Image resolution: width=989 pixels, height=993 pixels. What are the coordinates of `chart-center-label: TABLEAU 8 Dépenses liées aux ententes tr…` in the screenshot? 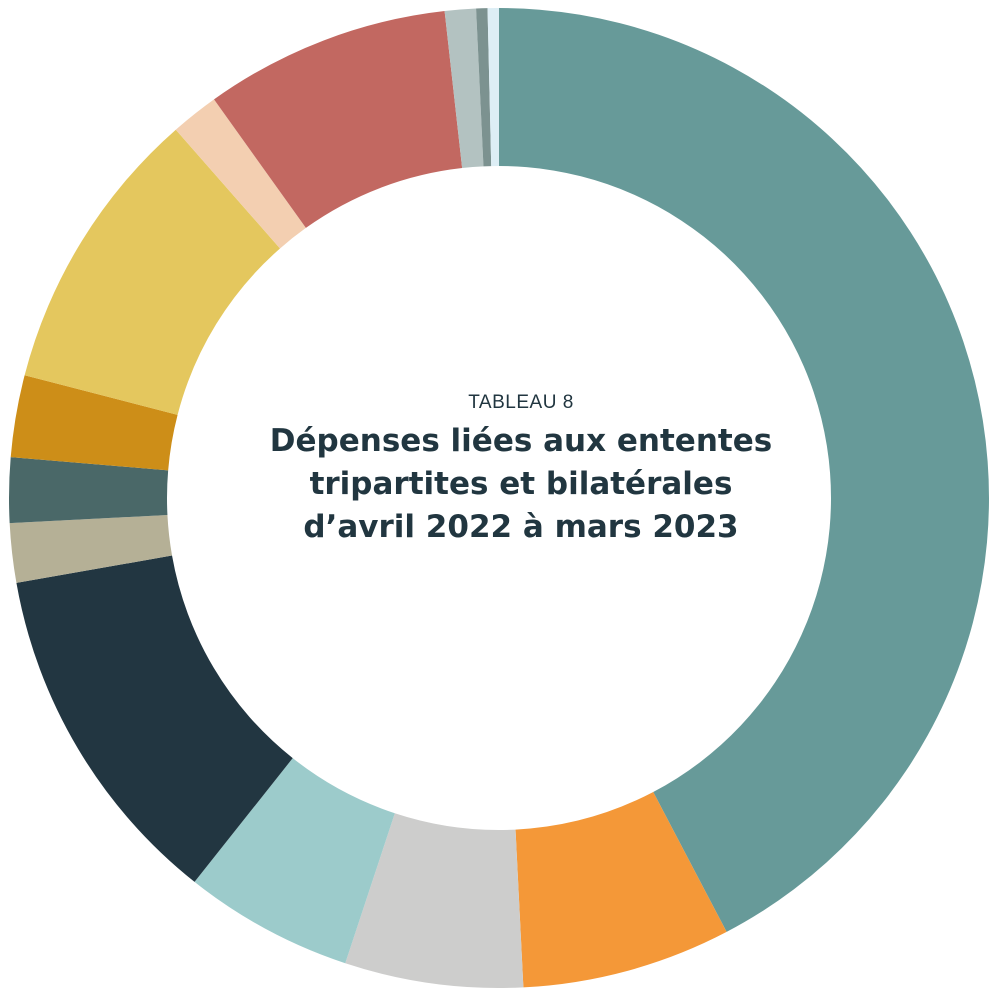 It's located at (521, 470).